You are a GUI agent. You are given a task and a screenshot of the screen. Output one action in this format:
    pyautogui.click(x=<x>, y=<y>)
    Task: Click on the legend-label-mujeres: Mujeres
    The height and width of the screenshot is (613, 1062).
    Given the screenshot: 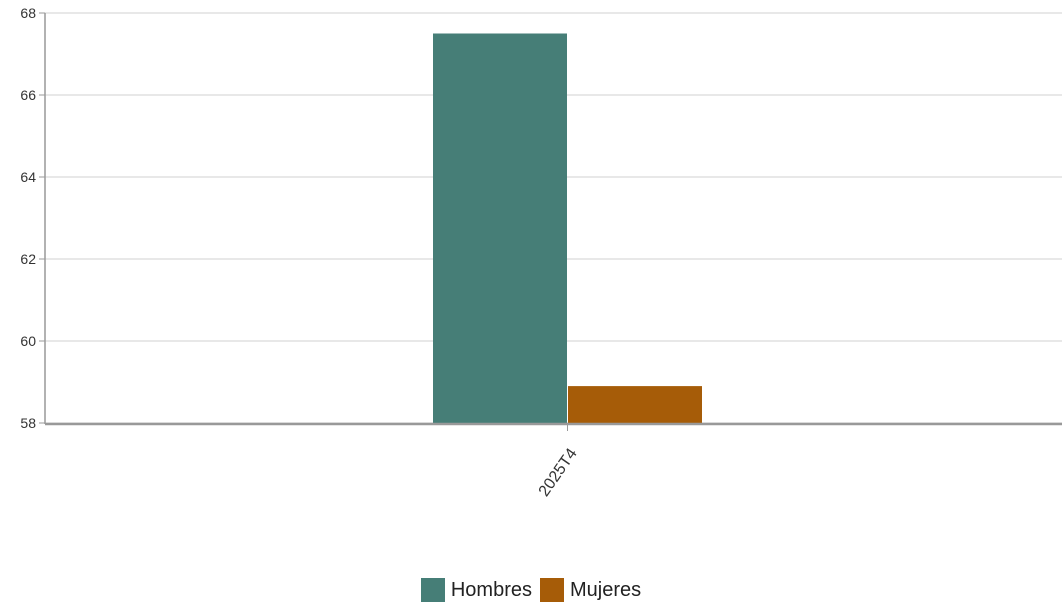 What is the action you would take?
    pyautogui.click(x=606, y=589)
    